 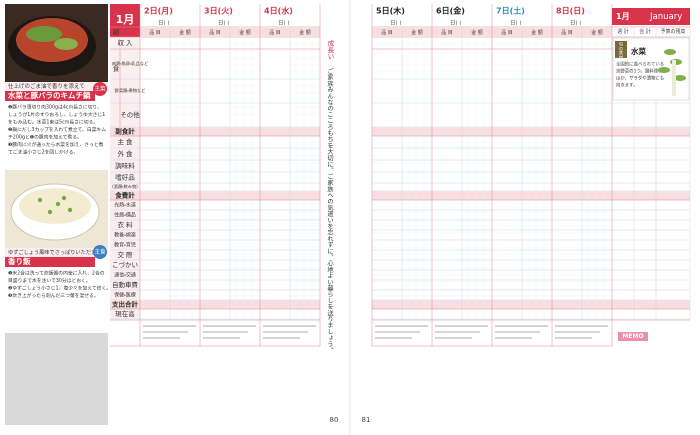 What do you see at coordinates (59, 288) in the screenshot?
I see `recipe-step: ❷ゆずごしょう小さじ1、塩少々を加えて炊く。` at bounding box center [59, 288].